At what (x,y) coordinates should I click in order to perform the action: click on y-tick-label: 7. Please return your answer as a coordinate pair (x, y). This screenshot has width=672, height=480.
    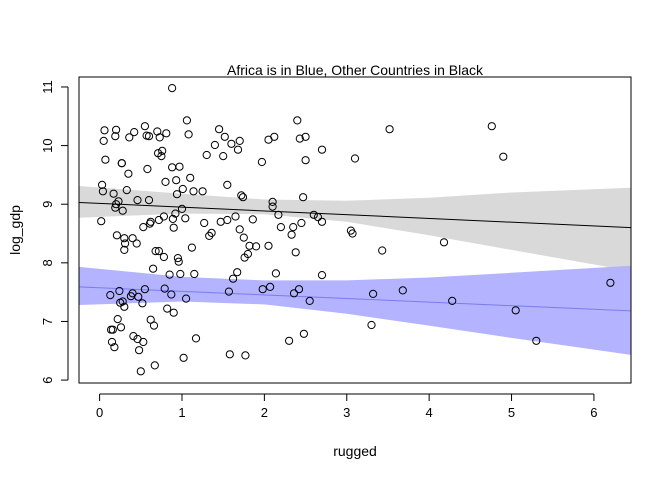
    Looking at the image, I should click on (47, 321).